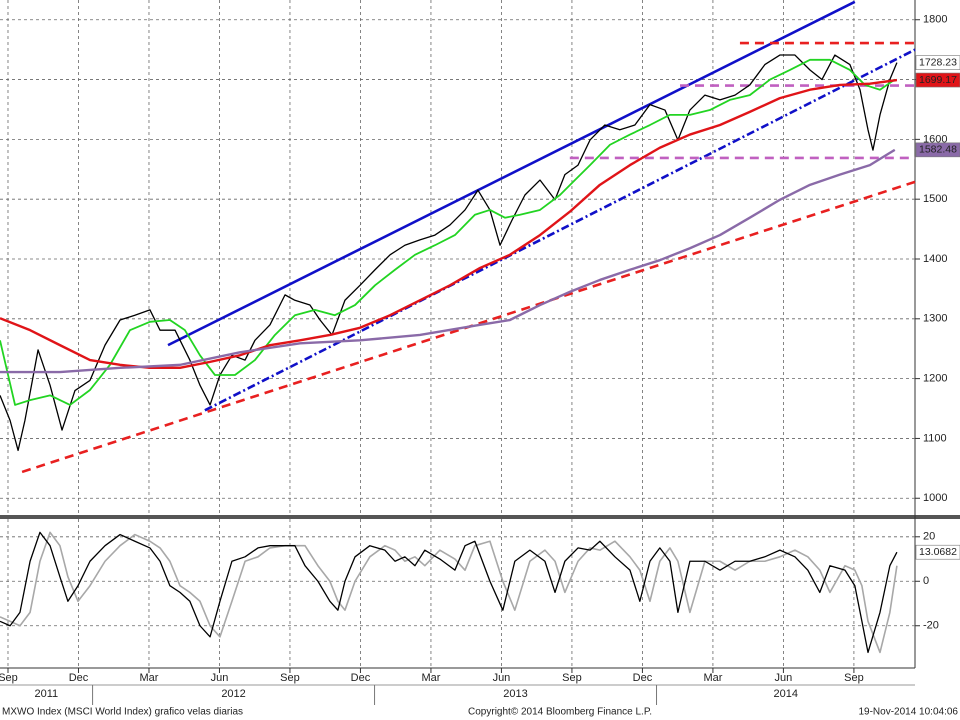 This screenshot has width=960, height=720. Describe the element at coordinates (935, 438) in the screenshot. I see `y-tick-label: 1100` at that location.